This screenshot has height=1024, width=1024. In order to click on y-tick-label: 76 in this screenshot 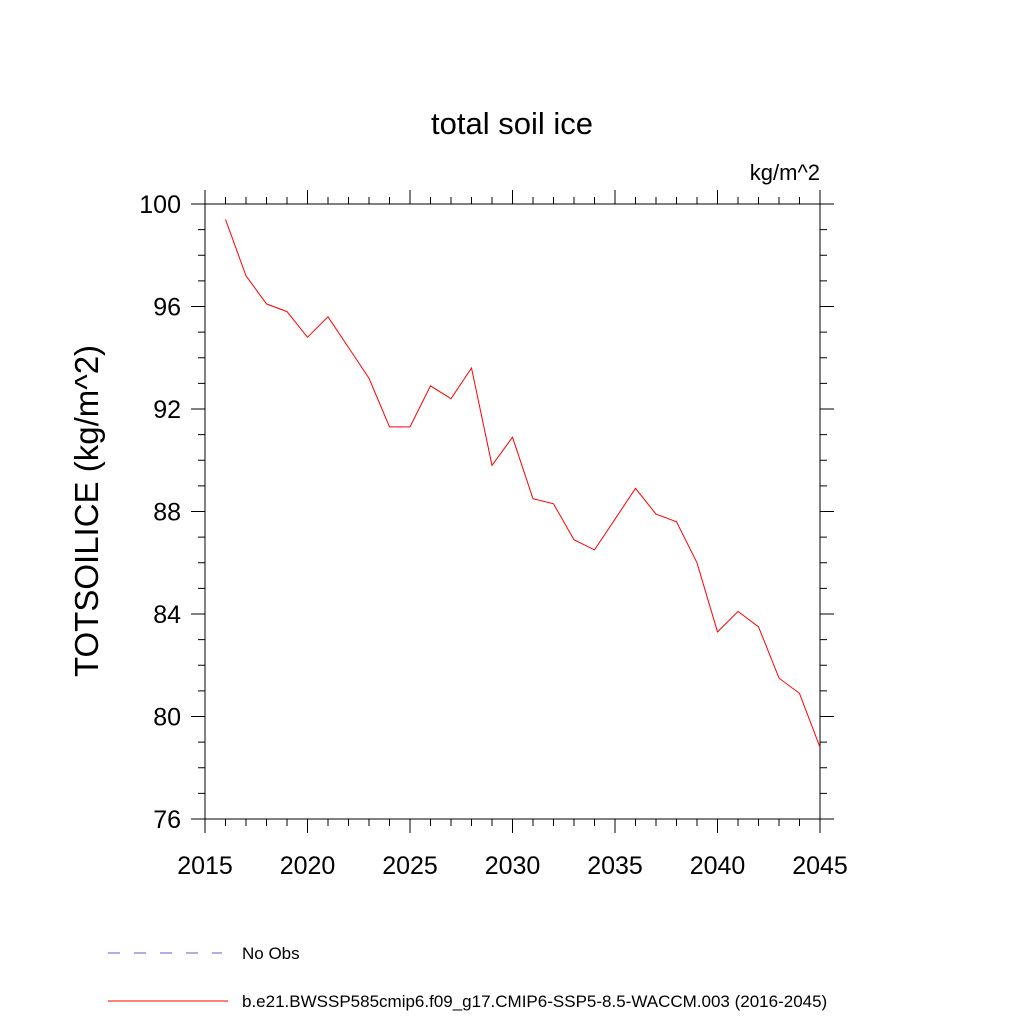, I will do `click(167, 820)`.